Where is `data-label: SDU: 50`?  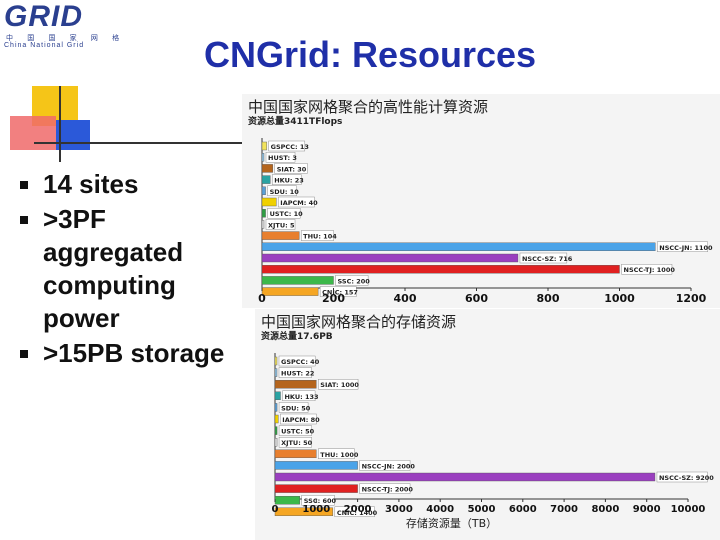
data-label: SDU: 50 is located at coordinates (296, 408).